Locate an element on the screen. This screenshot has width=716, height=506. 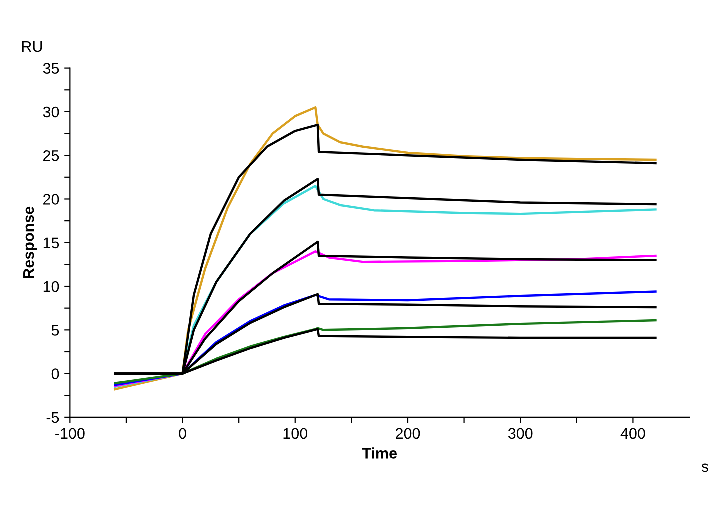
x-tick-label: 400 is located at coordinates (633, 434).